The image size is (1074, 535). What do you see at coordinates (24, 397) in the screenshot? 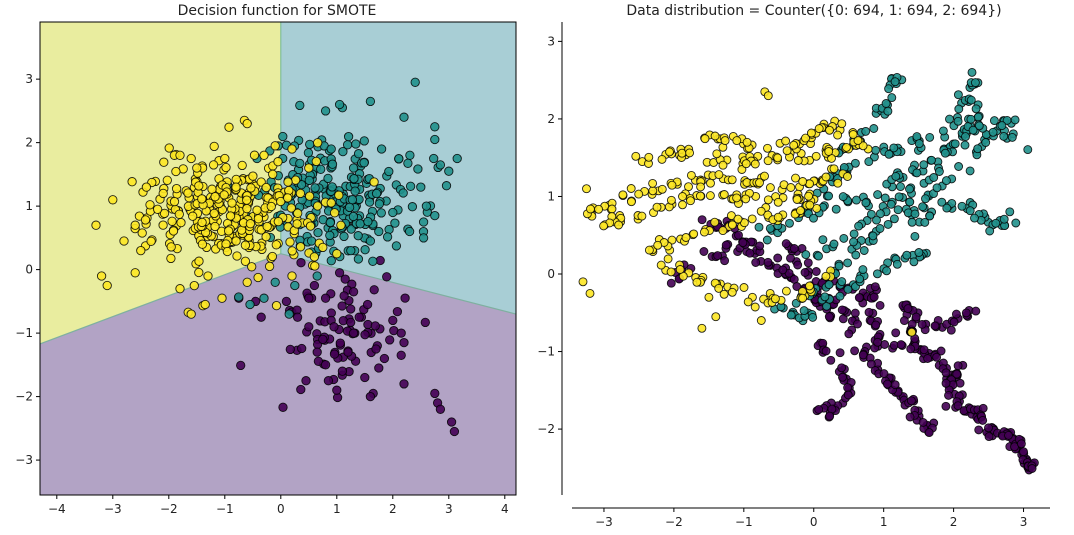
I see `y-tick-label: −2` at bounding box center [24, 397].